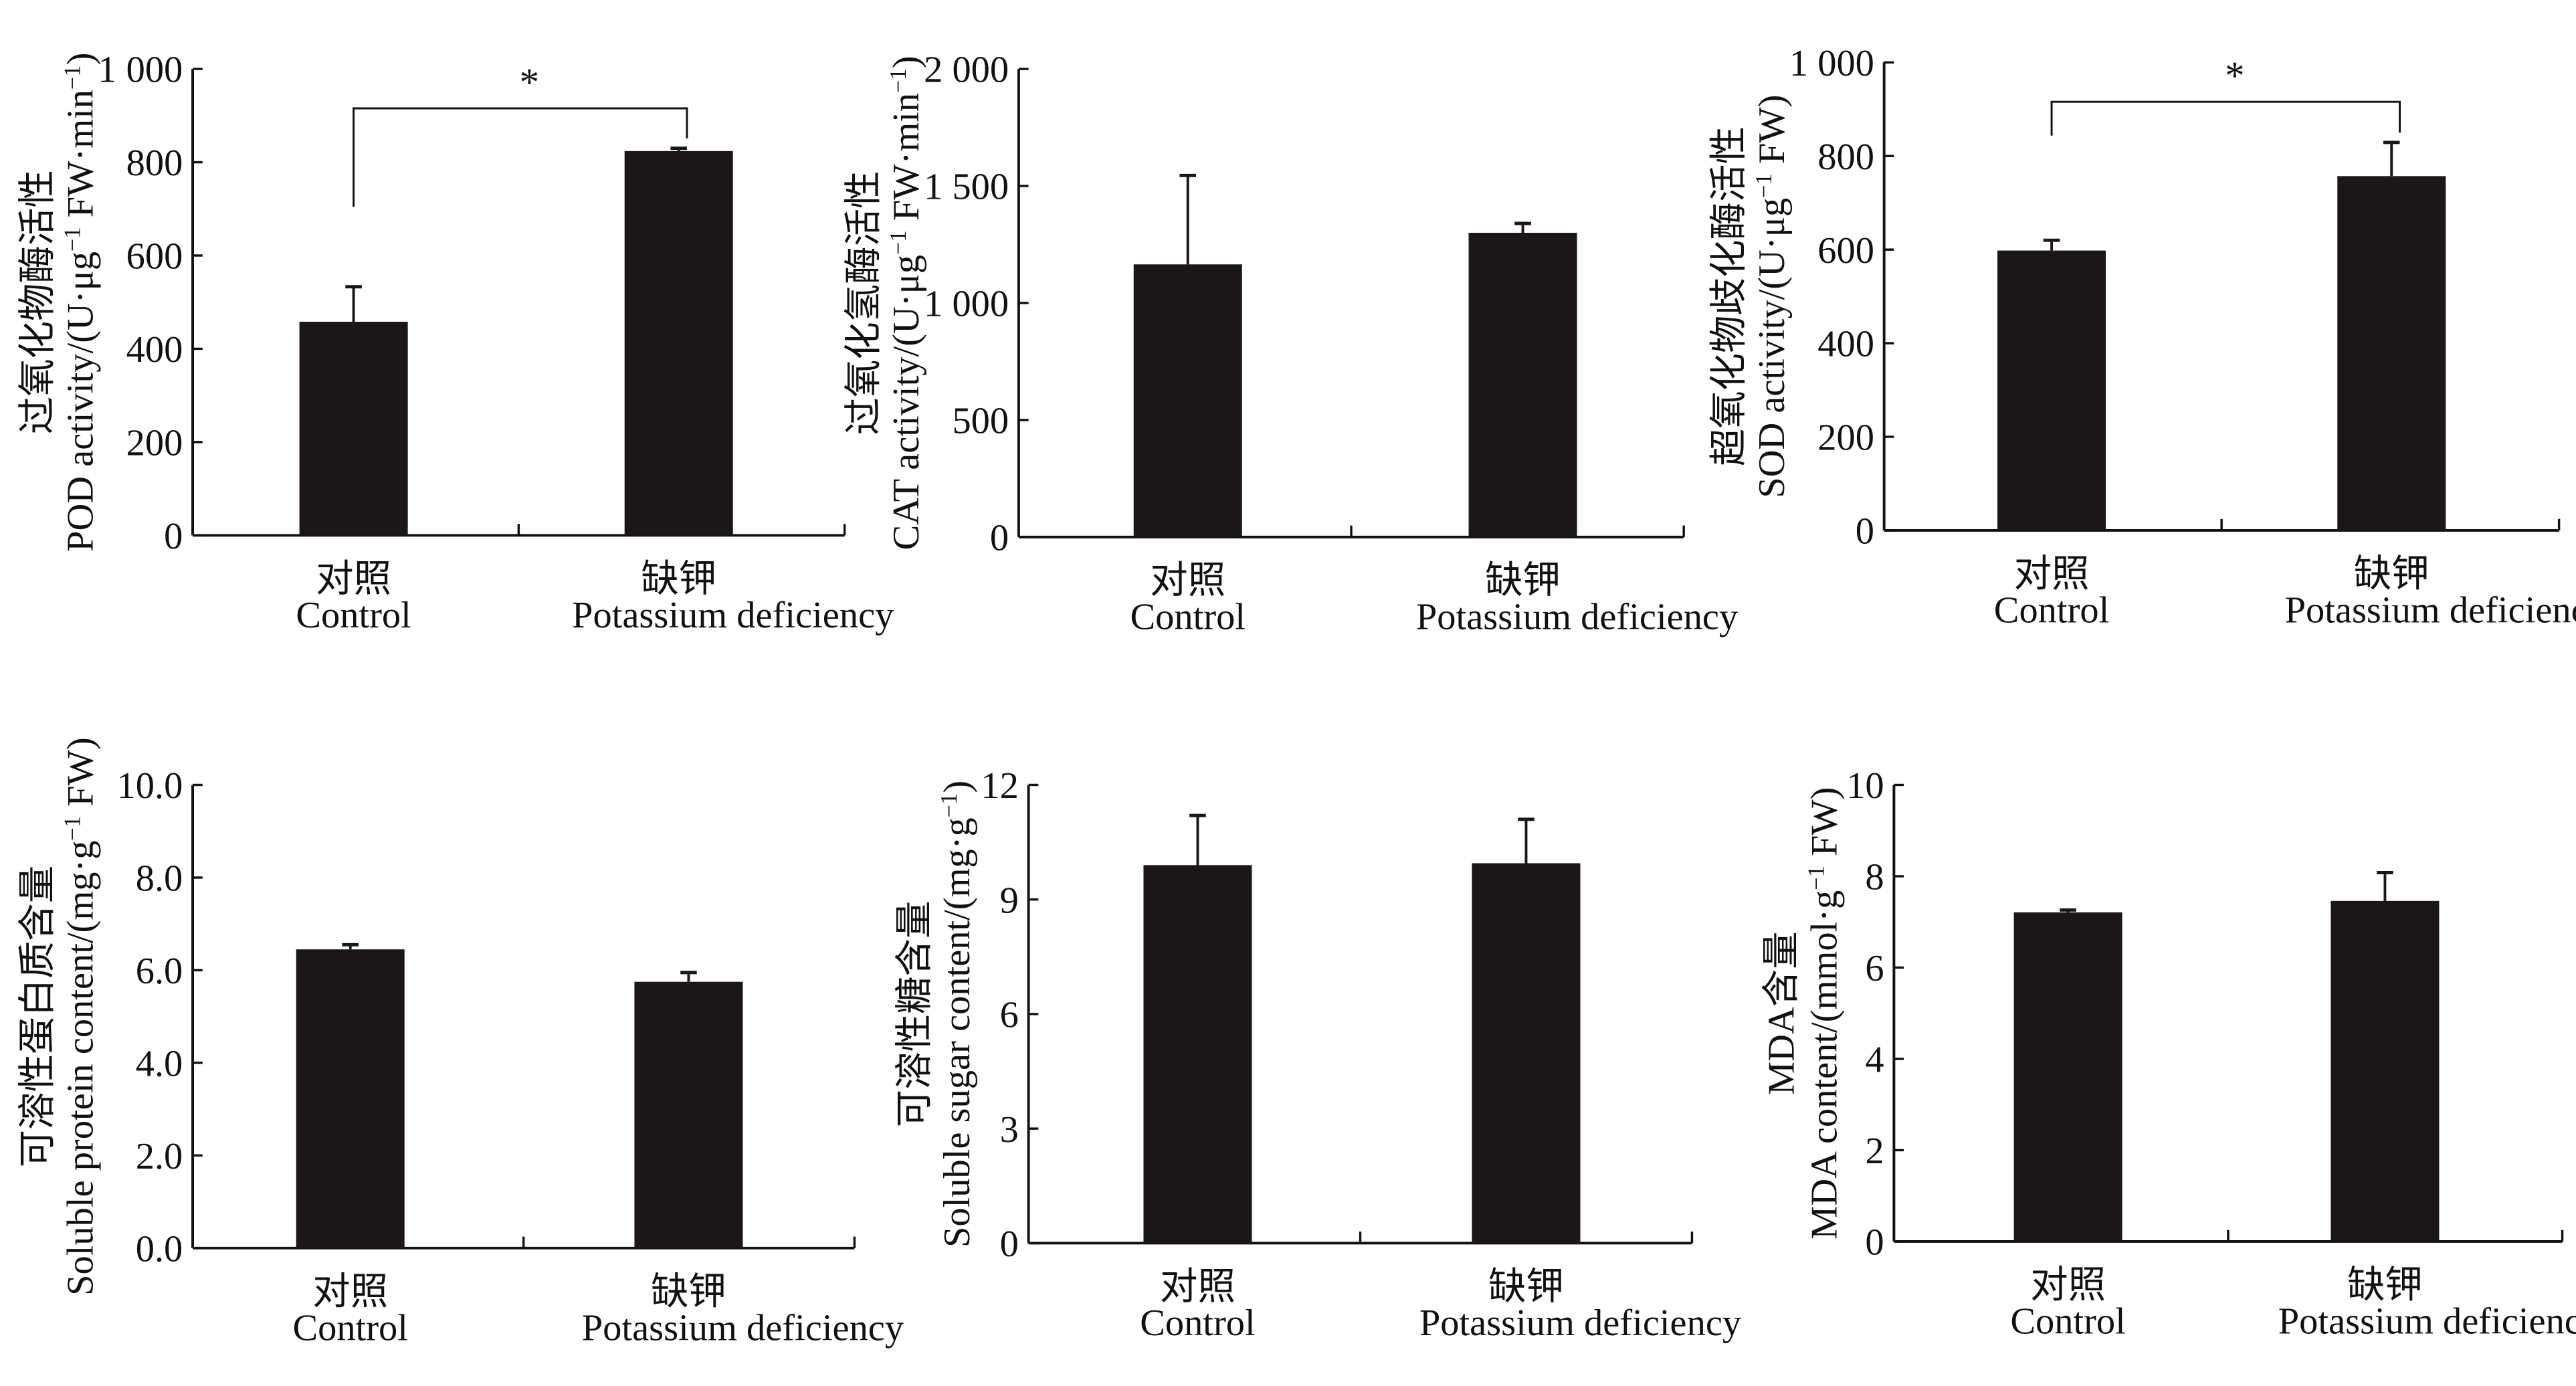 The width and height of the screenshot is (2576, 1386). What do you see at coordinates (1772, 348) in the screenshot?
I see `label-part: SOD activity/(U·μg` at bounding box center [1772, 348].